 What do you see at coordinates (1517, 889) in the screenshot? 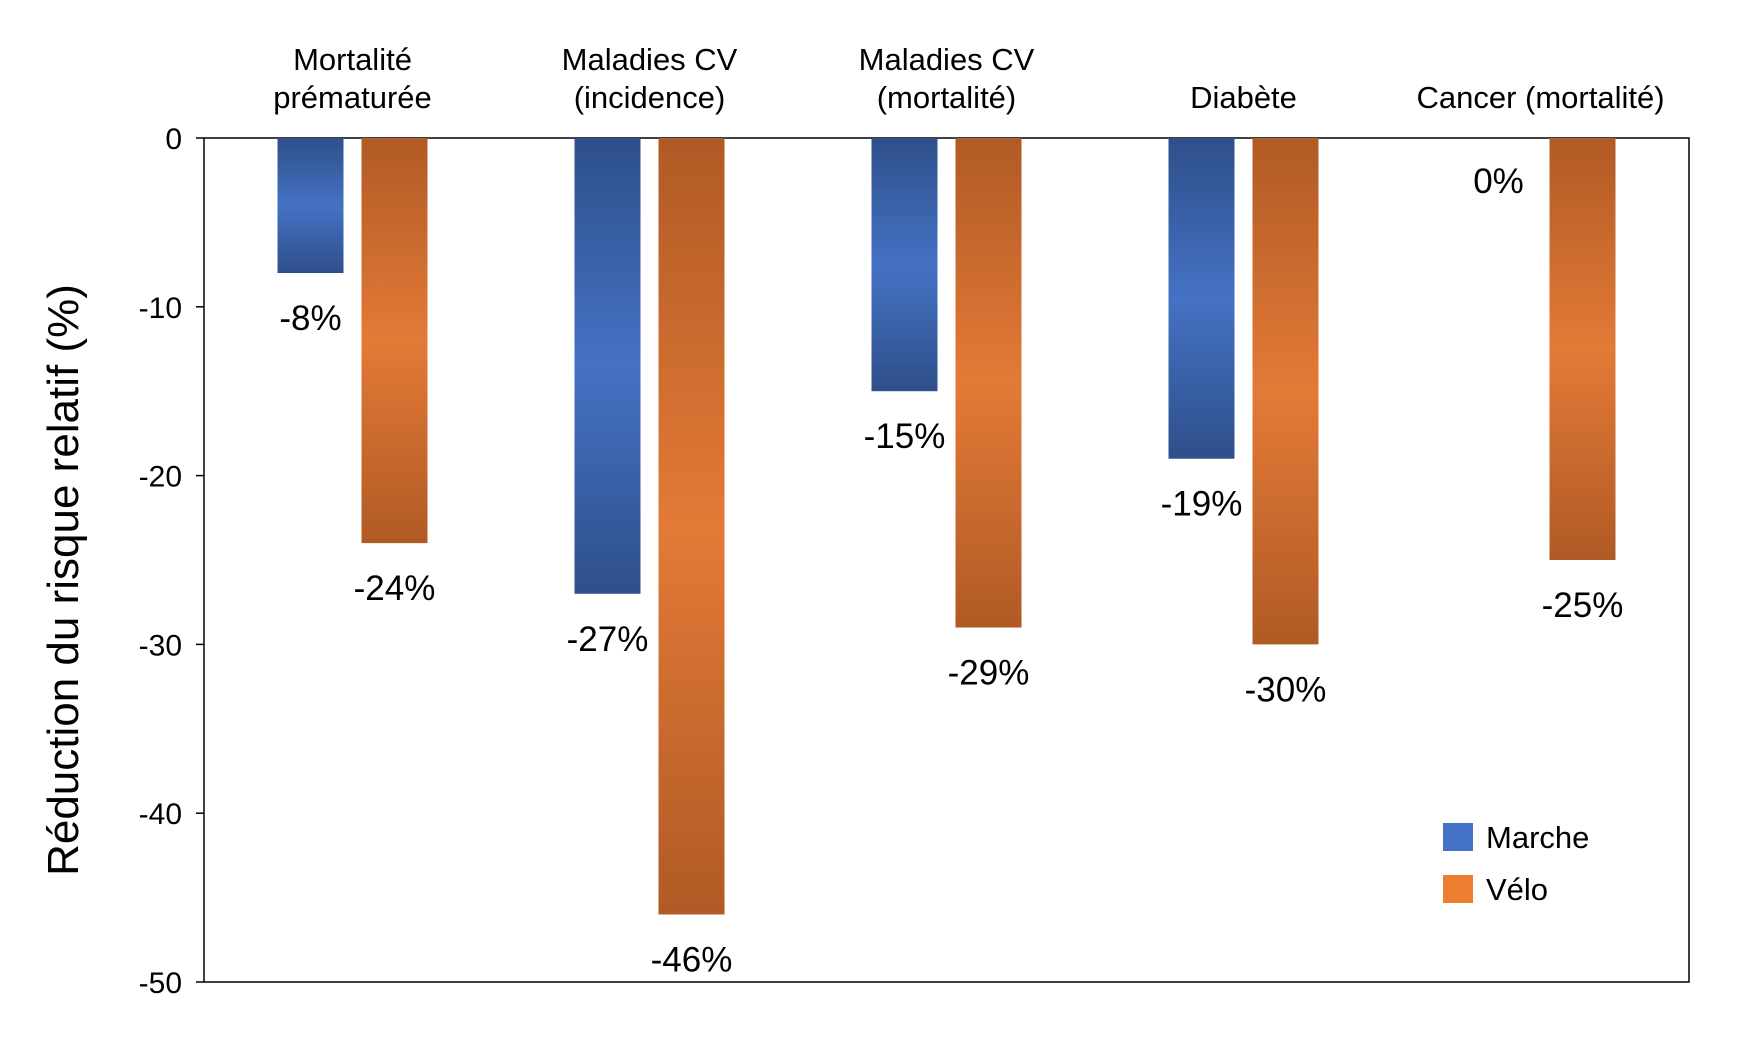
I see `legend-label: Vélo` at bounding box center [1517, 889].